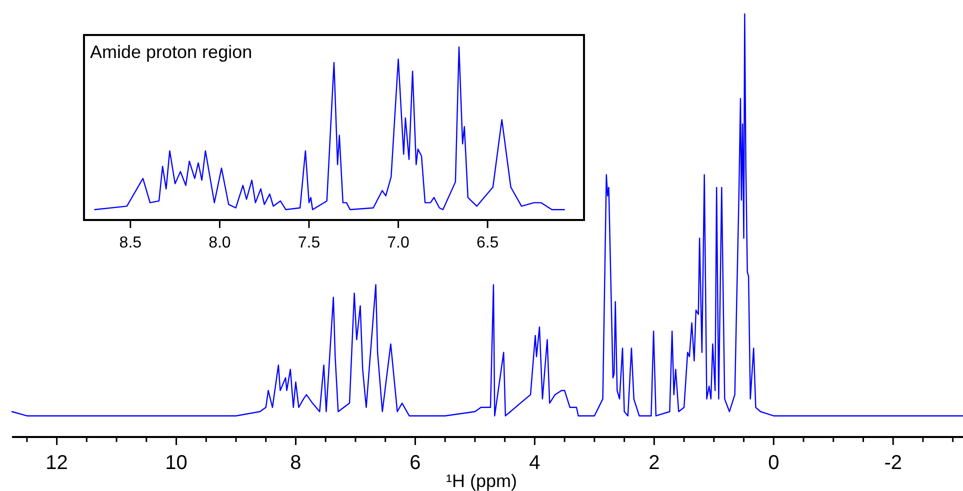 The height and width of the screenshot is (491, 963). I want to click on x-tick-label: 8, so click(296, 463).